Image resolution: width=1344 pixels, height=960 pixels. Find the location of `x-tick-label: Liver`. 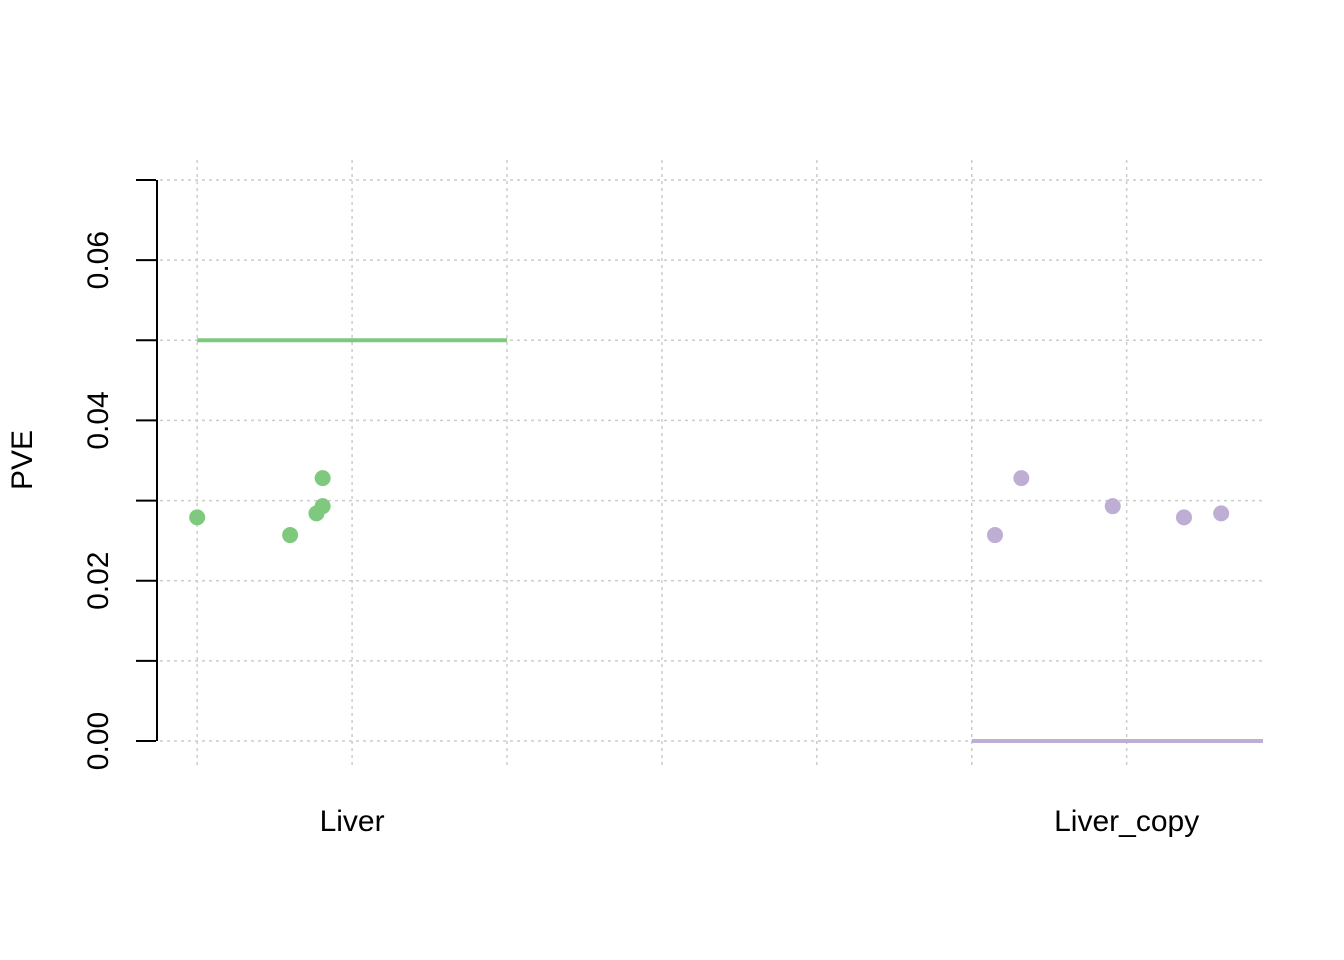

x-tick-label: Liver is located at coordinates (352, 821).